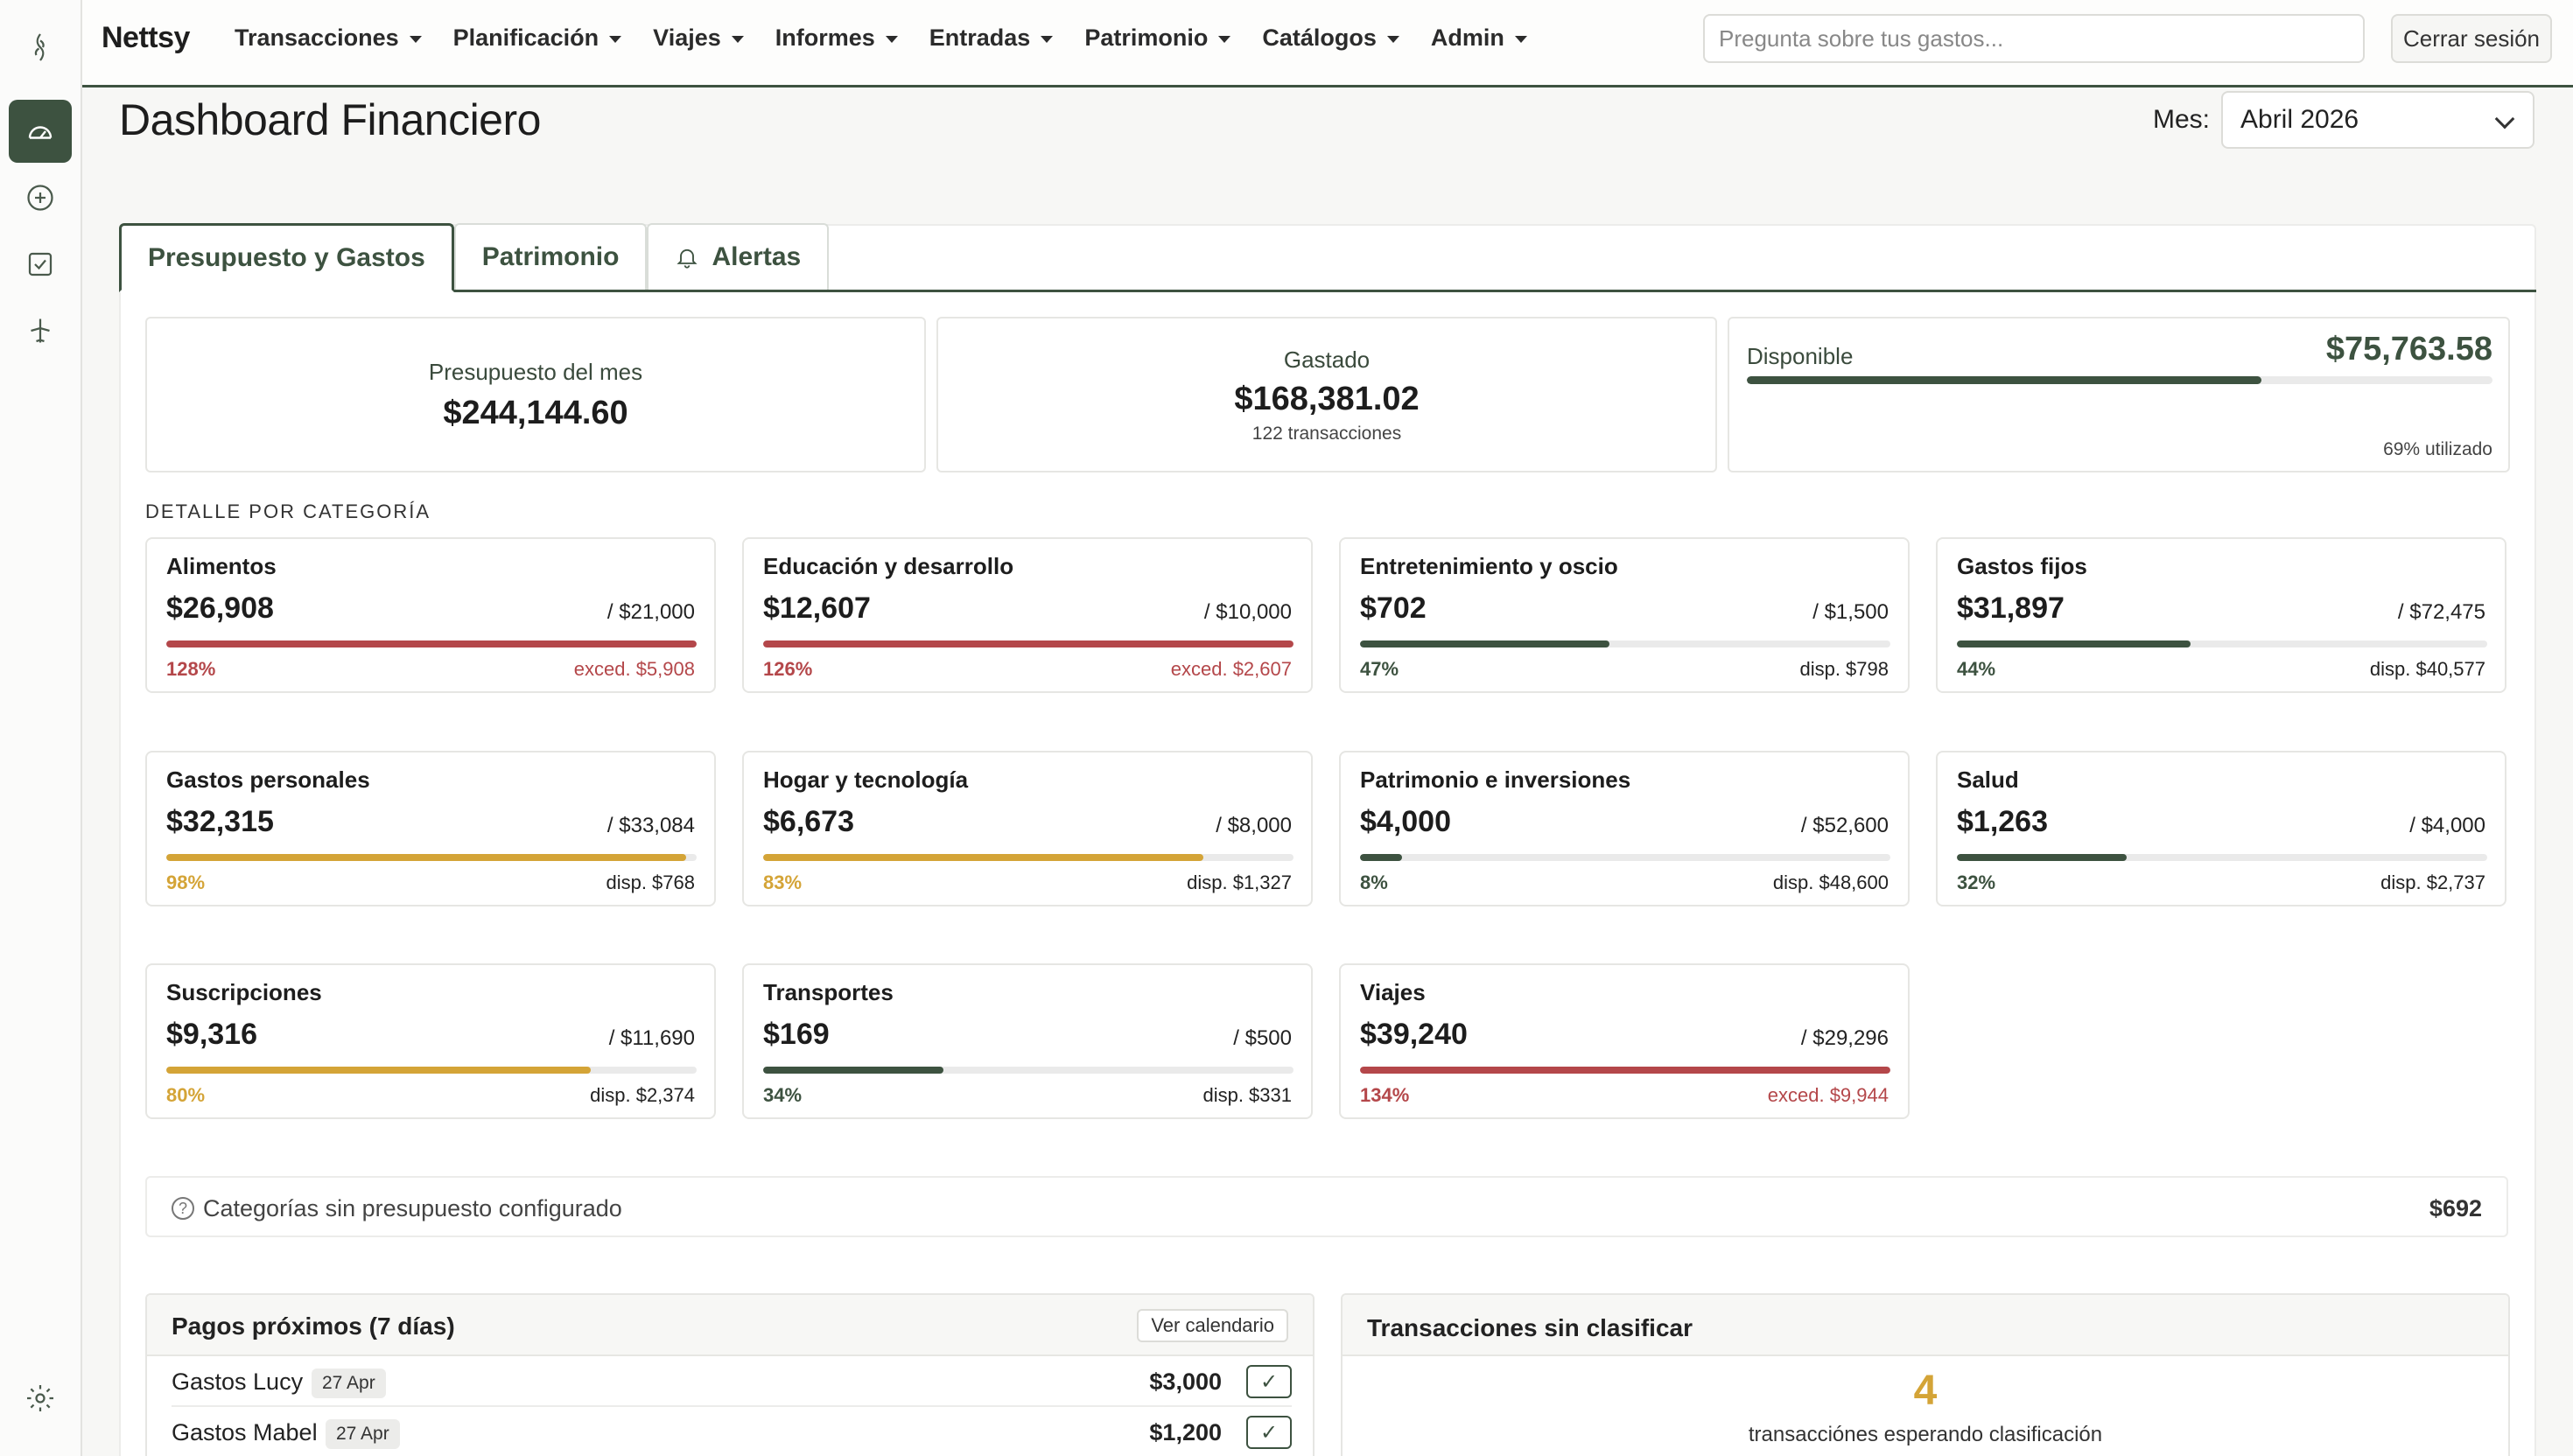 The image size is (2573, 1456). I want to click on category-remaining: exced. $9,944, so click(1828, 1095).